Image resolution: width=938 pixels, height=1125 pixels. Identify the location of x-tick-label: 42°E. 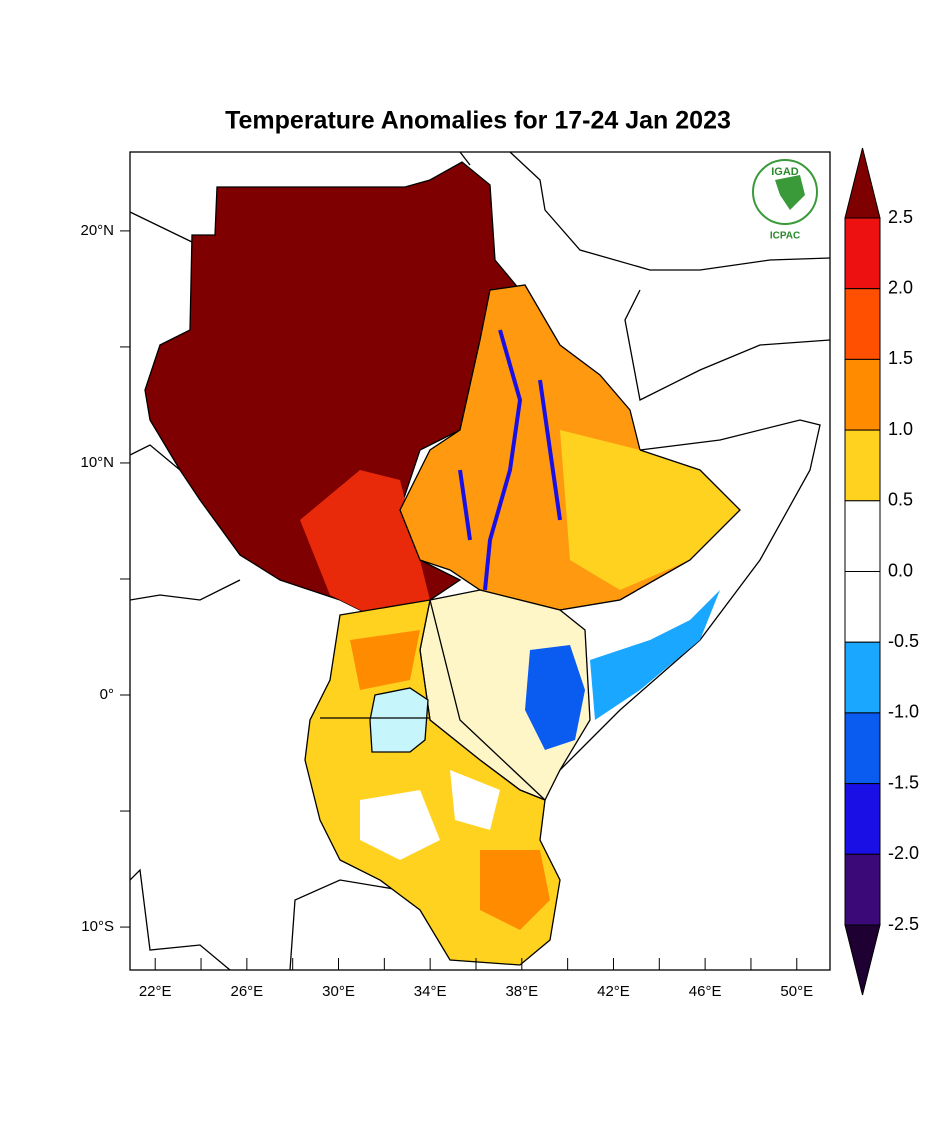
(613, 991).